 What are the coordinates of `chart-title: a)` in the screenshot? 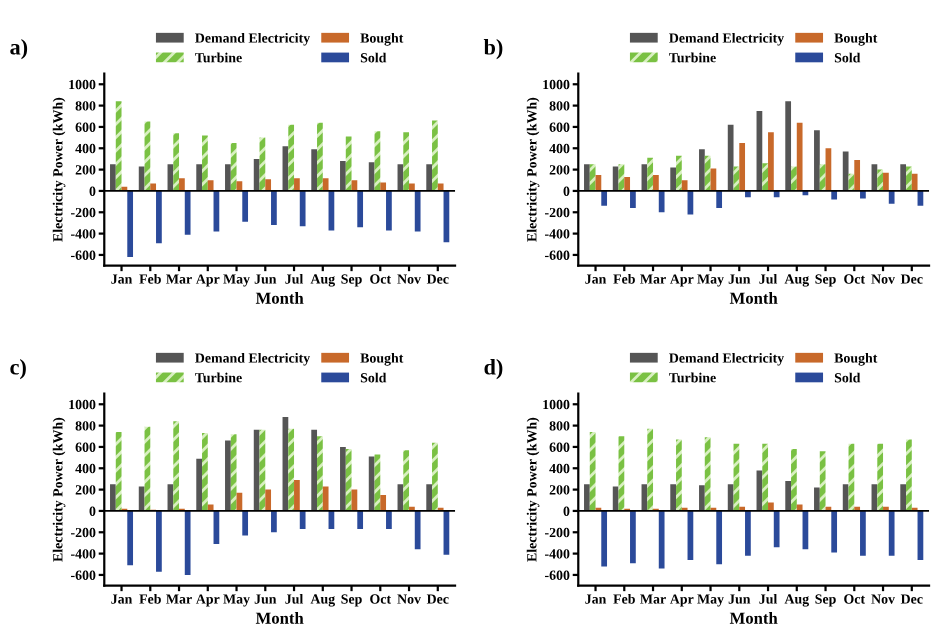 It's located at (19, 49).